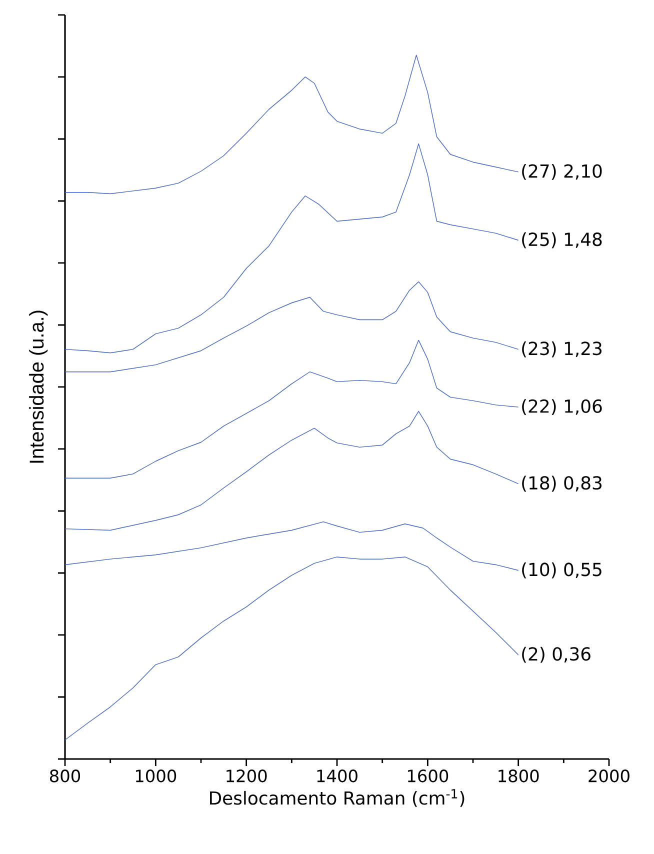 Image resolution: width=654 pixels, height=854 pixels. What do you see at coordinates (562, 349) in the screenshot?
I see `series-label: (23) 1,23` at bounding box center [562, 349].